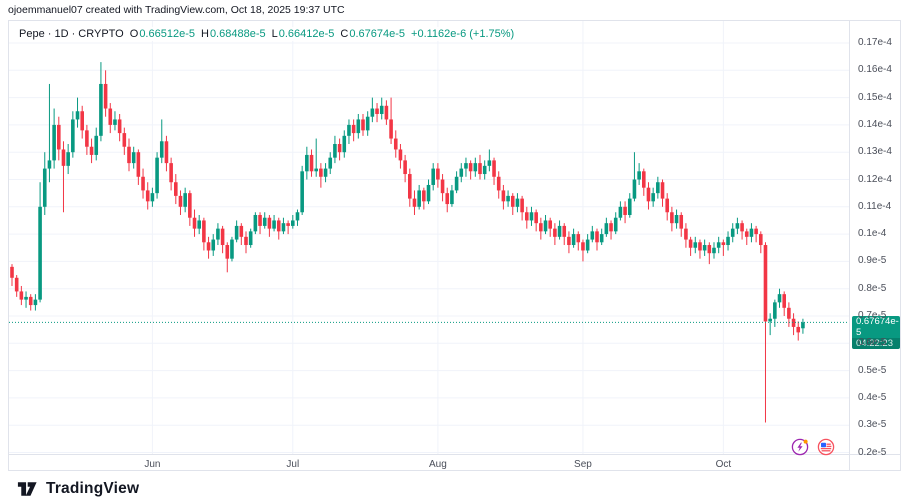 This screenshot has height=504, width=909. What do you see at coordinates (233, 34) in the screenshot?
I see `legend-ohlc-item: H 0.68488e-5` at bounding box center [233, 34].